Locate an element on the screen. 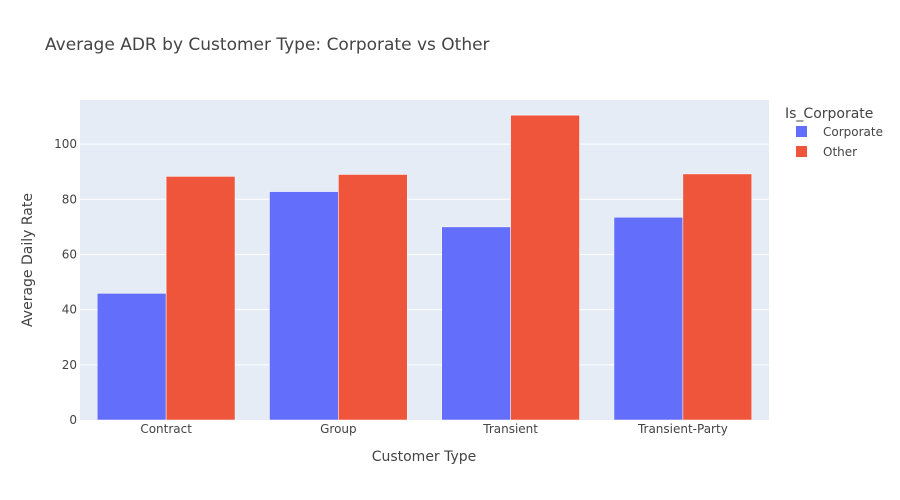  y-tick-label: 100 is located at coordinates (65, 144).